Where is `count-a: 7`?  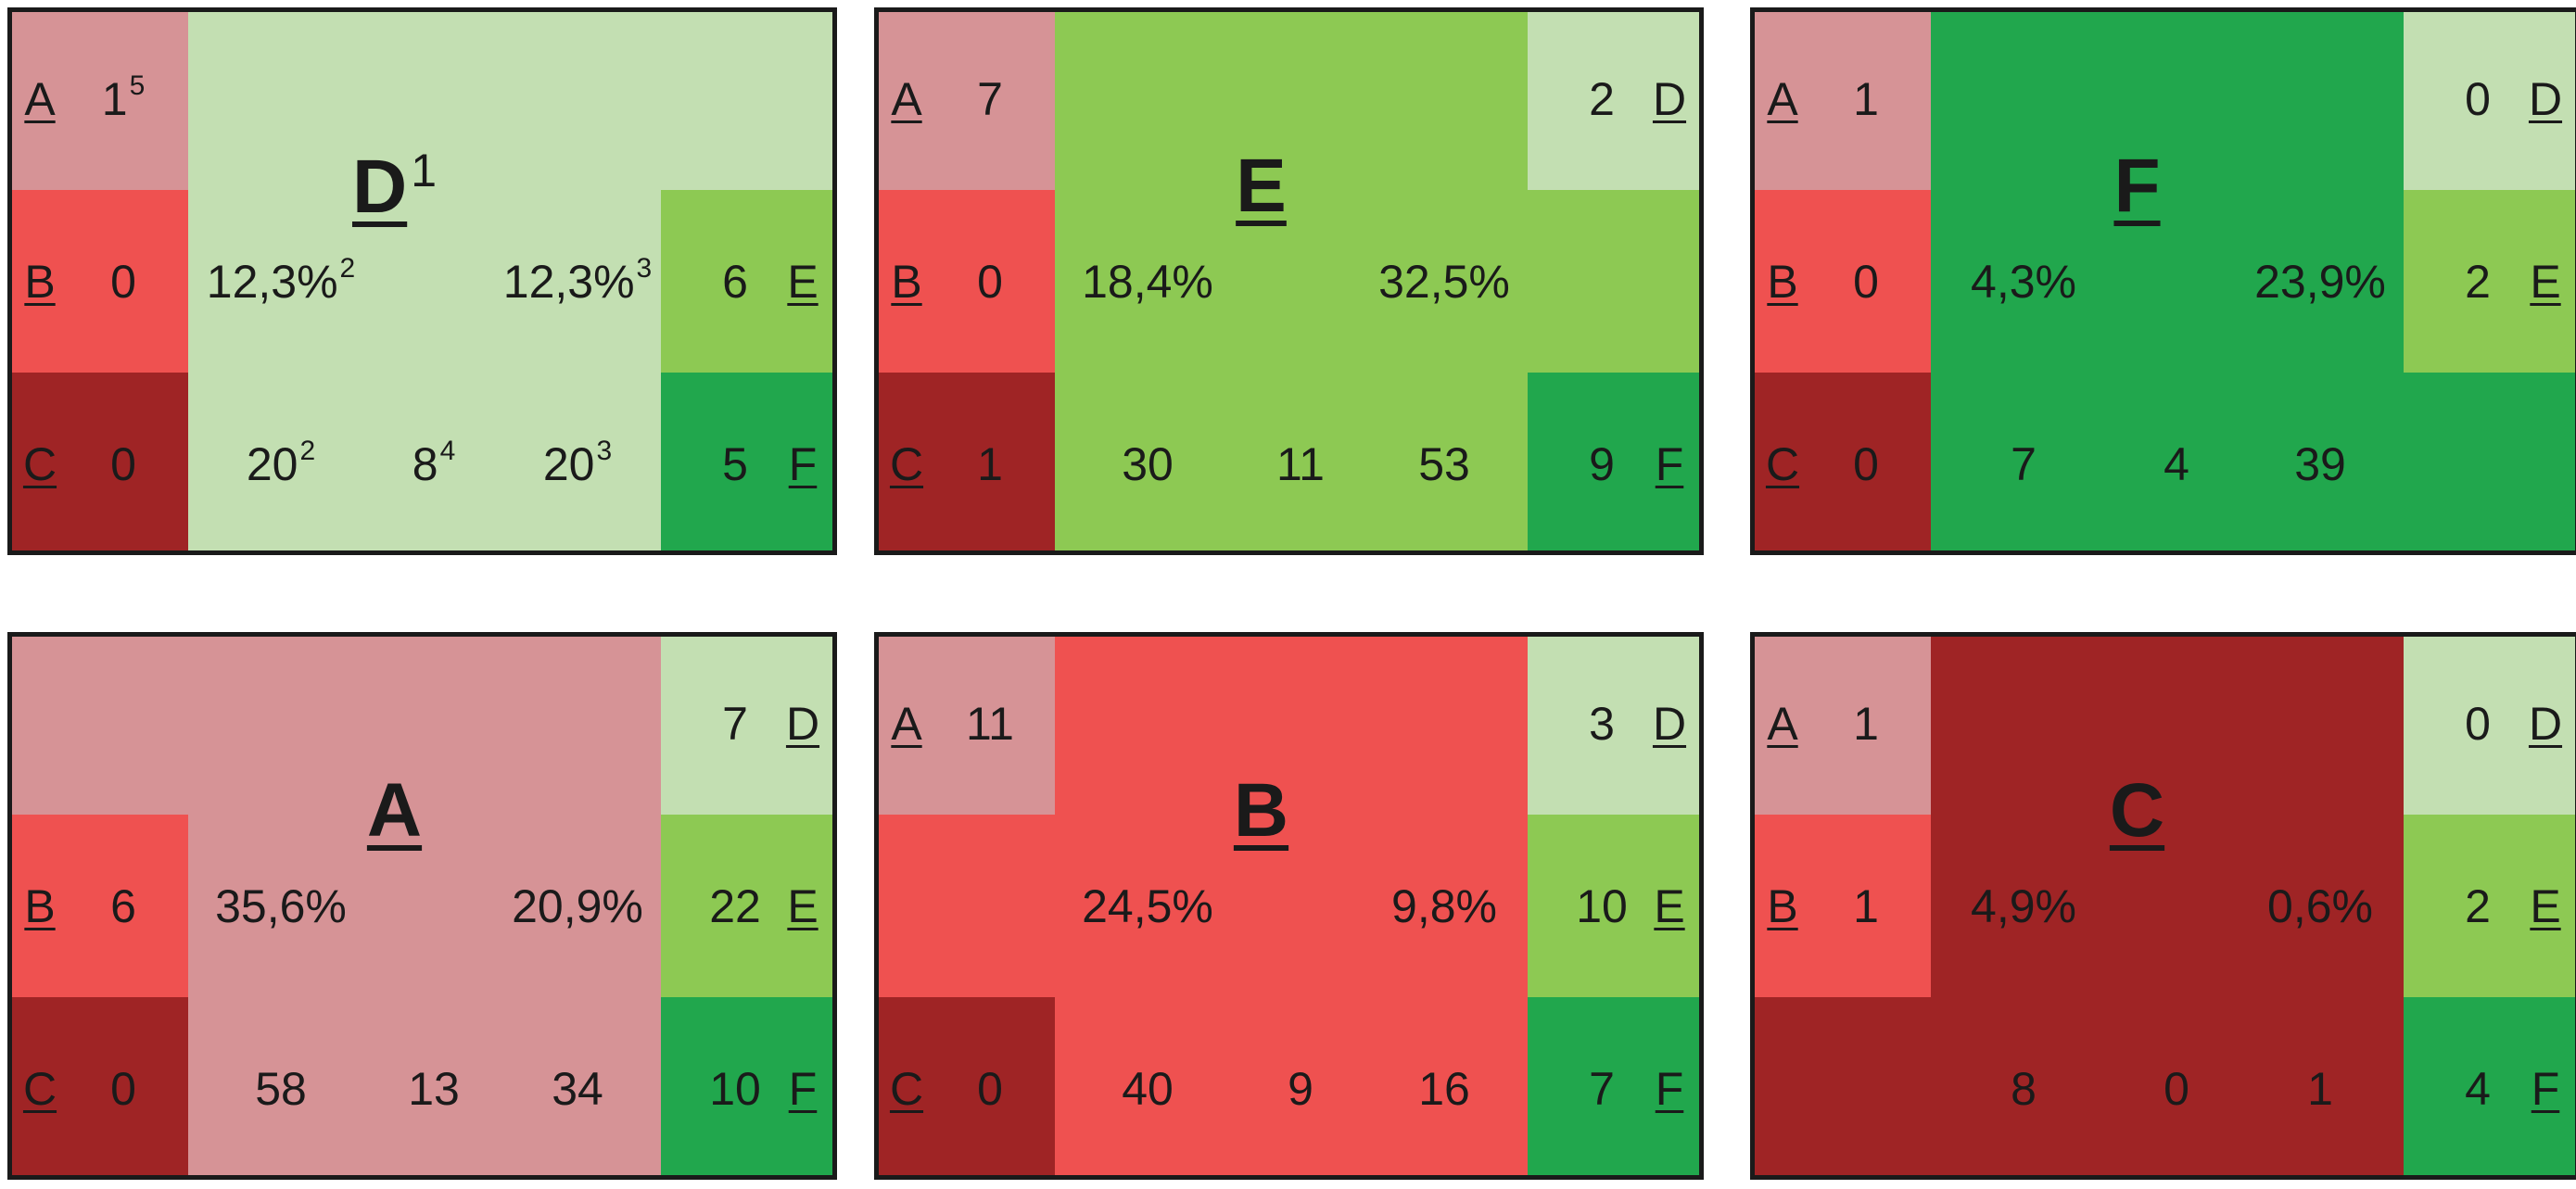 count-a: 7 is located at coordinates (990, 99).